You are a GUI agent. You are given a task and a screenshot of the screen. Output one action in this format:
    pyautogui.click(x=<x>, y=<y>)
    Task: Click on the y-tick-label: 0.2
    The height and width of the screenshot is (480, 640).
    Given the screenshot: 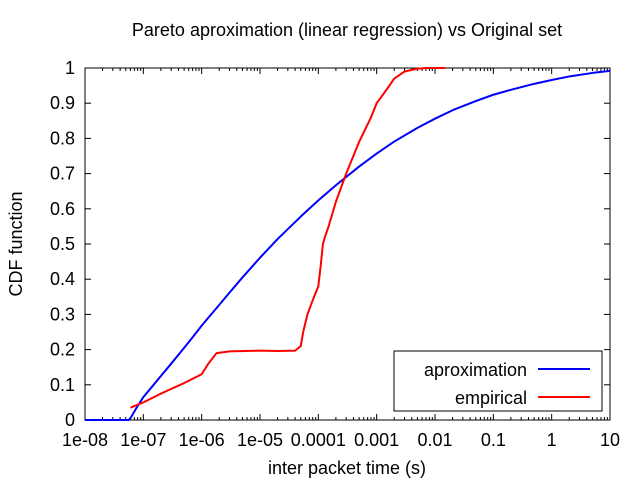 What is the action you would take?
    pyautogui.click(x=62, y=350)
    